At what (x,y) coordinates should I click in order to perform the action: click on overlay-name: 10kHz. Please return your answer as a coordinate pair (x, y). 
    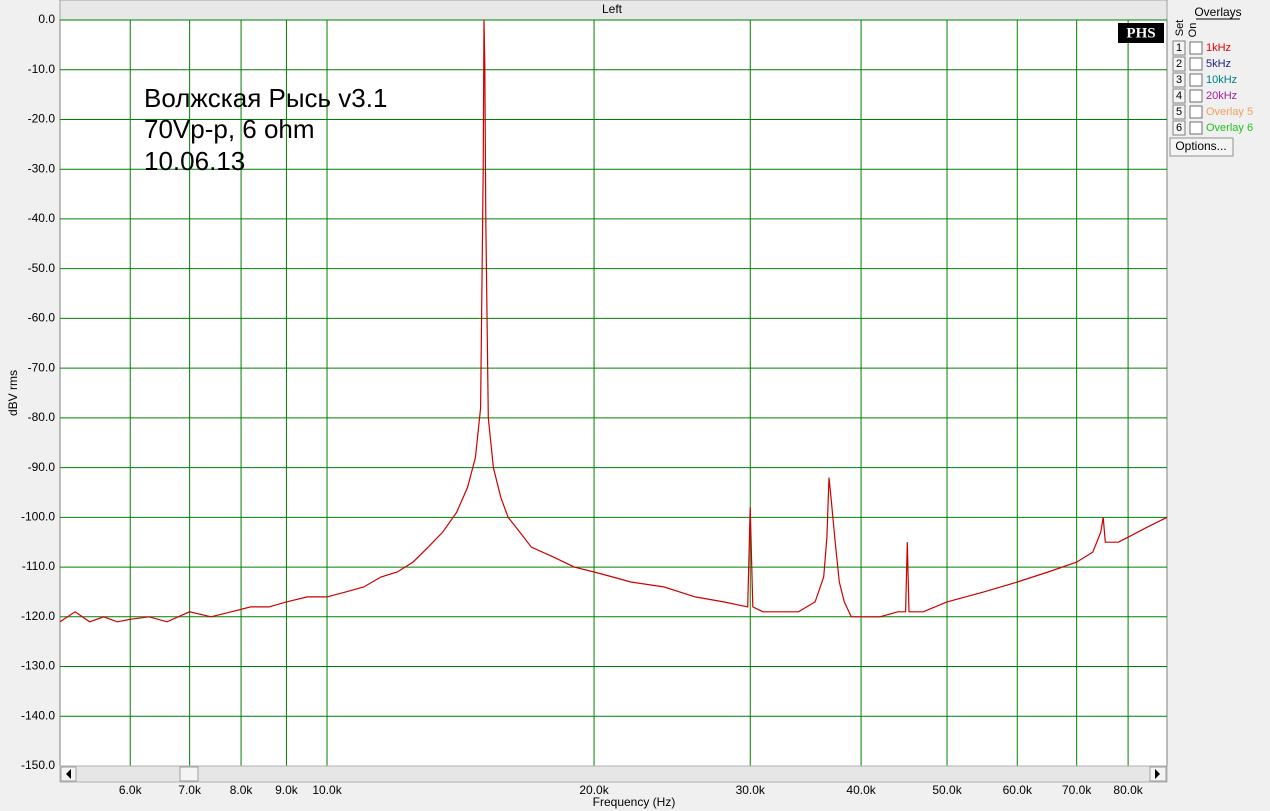
    Looking at the image, I should click on (1221, 80).